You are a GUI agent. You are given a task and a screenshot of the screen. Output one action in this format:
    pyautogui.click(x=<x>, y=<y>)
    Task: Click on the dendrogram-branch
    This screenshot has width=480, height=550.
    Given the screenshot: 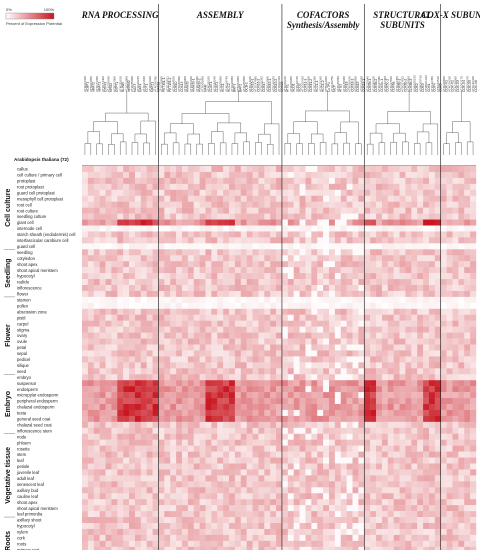 What is the action you would take?
    pyautogui.click(x=135, y=148)
    